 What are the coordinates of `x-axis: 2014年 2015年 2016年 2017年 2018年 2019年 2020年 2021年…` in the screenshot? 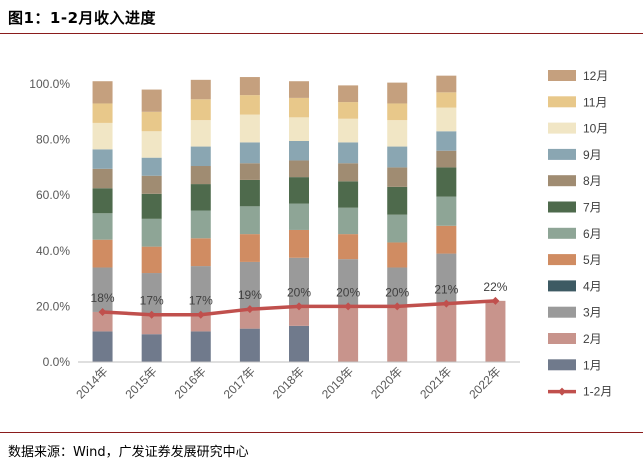 It's located at (296, 381).